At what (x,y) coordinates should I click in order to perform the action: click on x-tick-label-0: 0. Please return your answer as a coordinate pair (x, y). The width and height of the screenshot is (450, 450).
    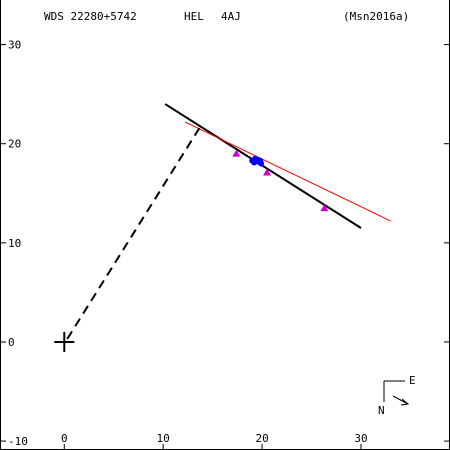
    Looking at the image, I should click on (64, 438).